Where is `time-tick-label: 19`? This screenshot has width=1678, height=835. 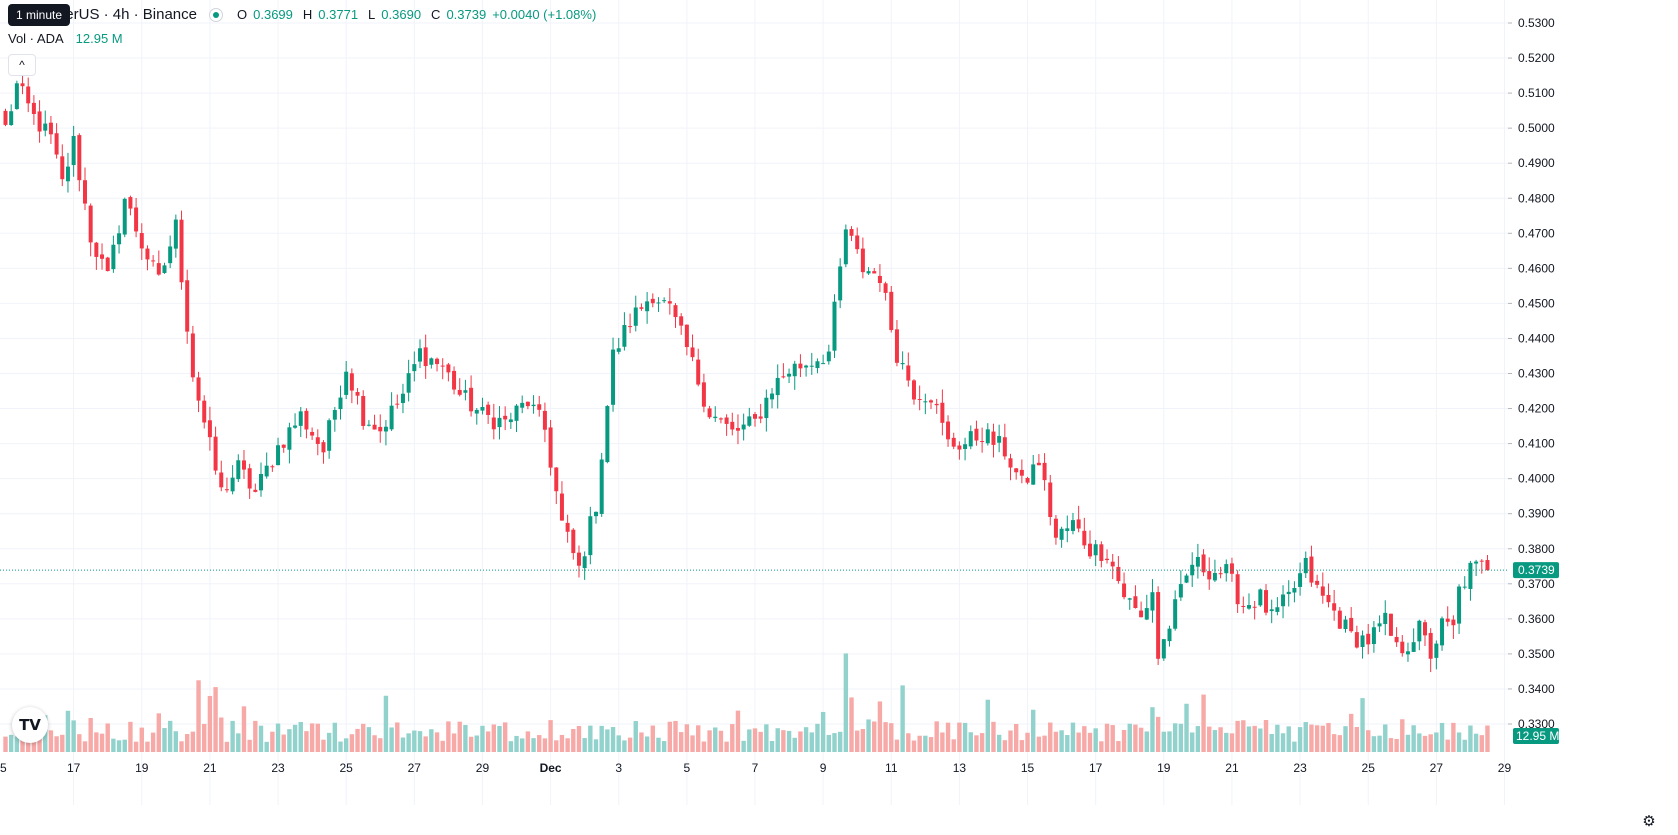
time-tick-label: 19 is located at coordinates (142, 768).